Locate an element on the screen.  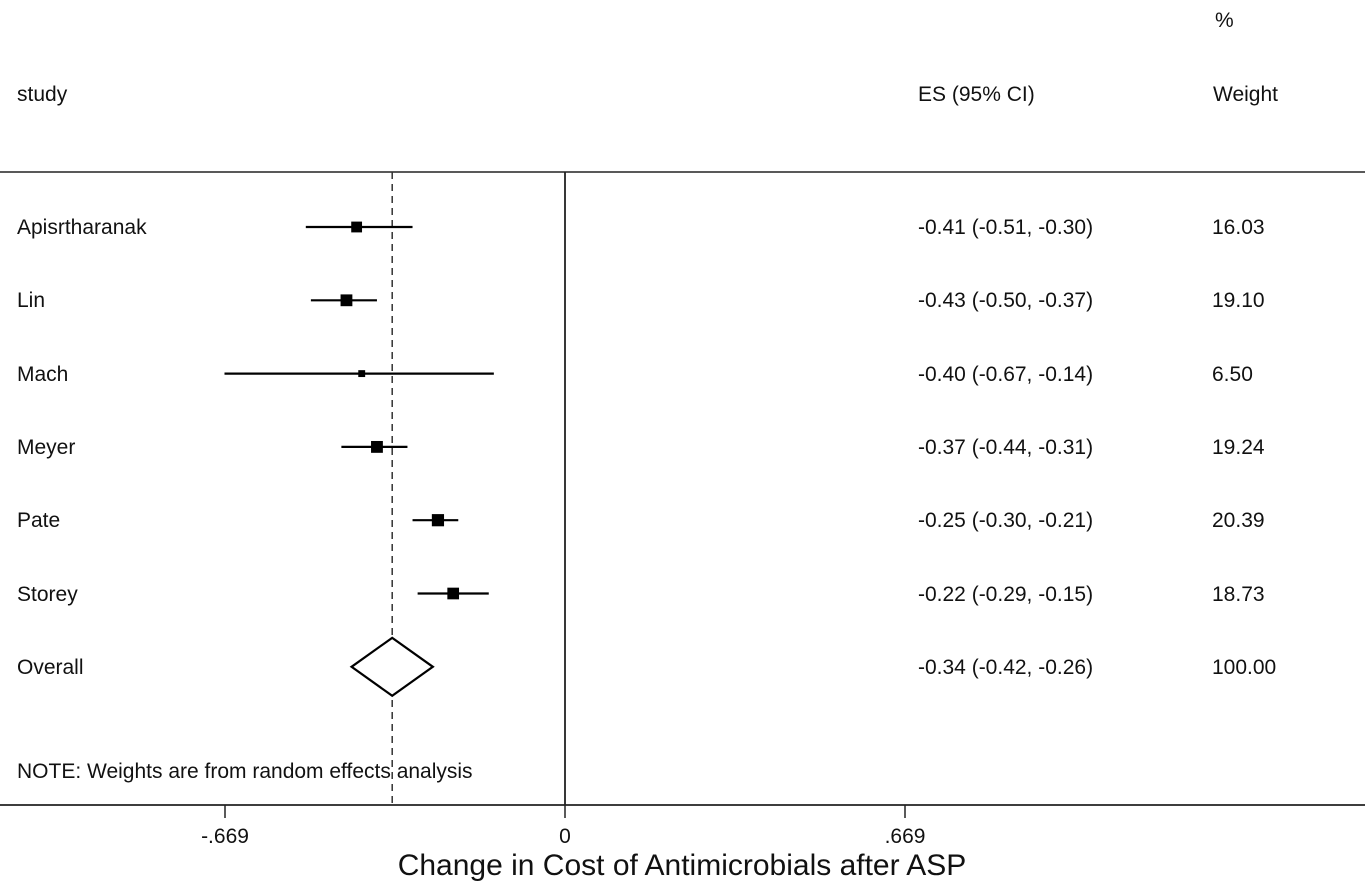
study-weight: 19.10 is located at coordinates (1238, 301).